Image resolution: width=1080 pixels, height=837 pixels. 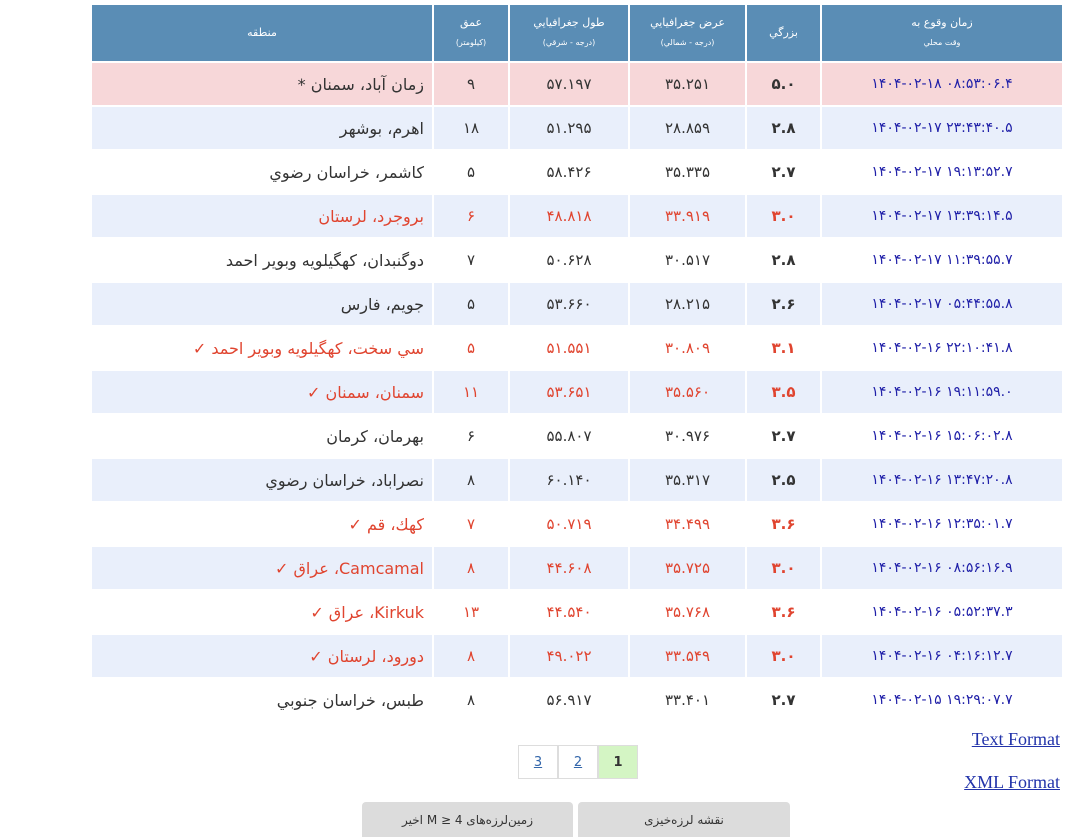 What do you see at coordinates (687, 128) in the screenshot?
I see `latitude-cell: ۲۸.۸۵۹` at bounding box center [687, 128].